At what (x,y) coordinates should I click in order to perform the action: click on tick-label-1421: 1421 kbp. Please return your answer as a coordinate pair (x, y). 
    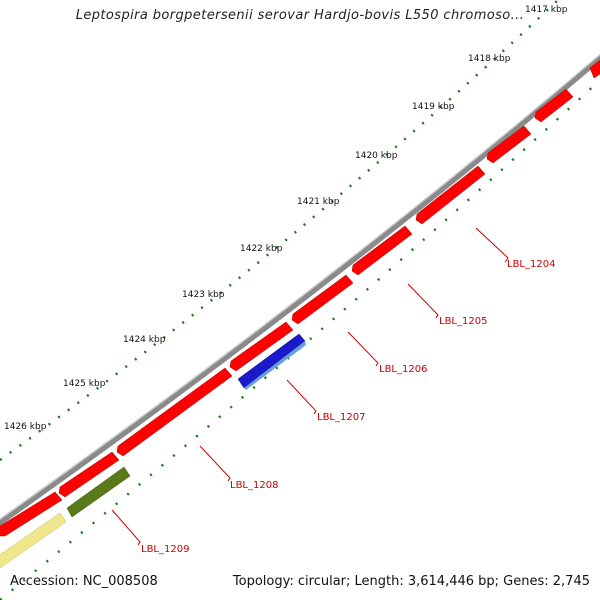
    Looking at the image, I should click on (318, 202).